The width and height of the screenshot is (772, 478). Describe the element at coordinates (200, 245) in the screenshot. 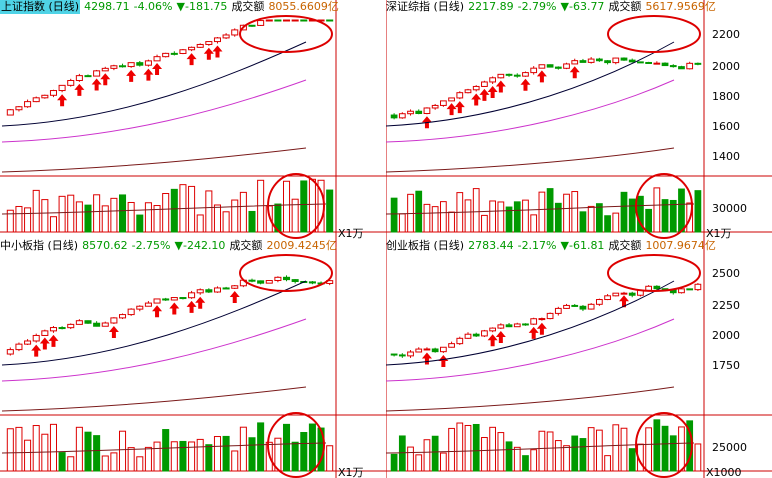

I see `change-points: ▼-242.10` at that location.